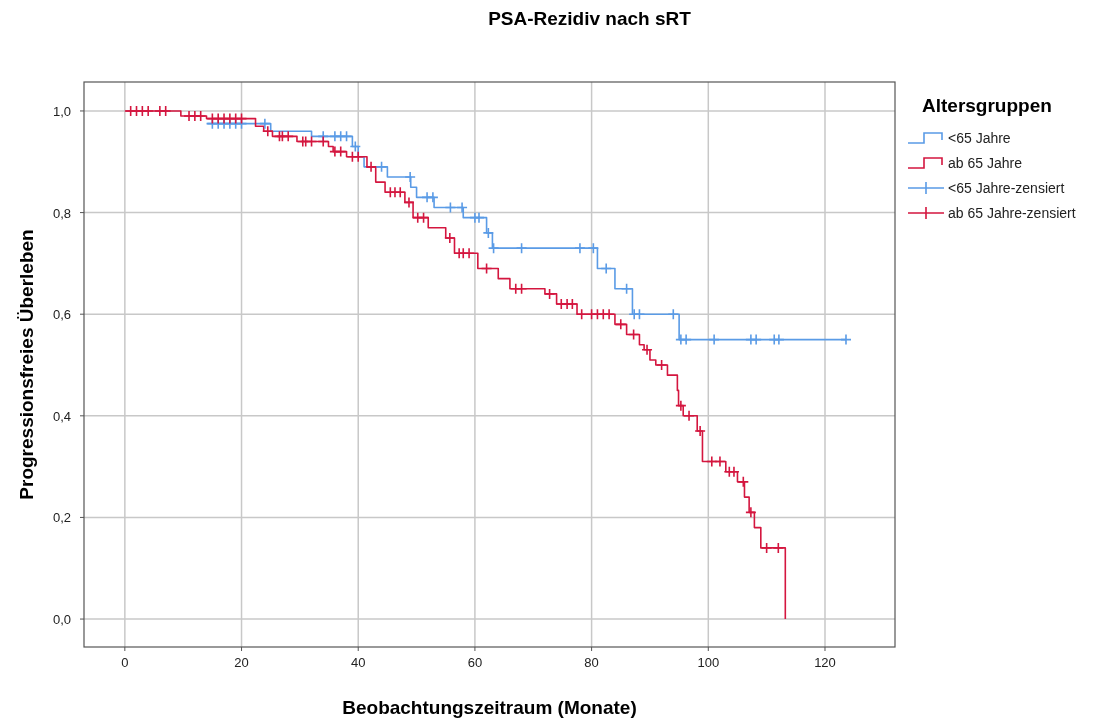  What do you see at coordinates (61, 213) in the screenshot?
I see `y-tick-label: 0,8` at bounding box center [61, 213].